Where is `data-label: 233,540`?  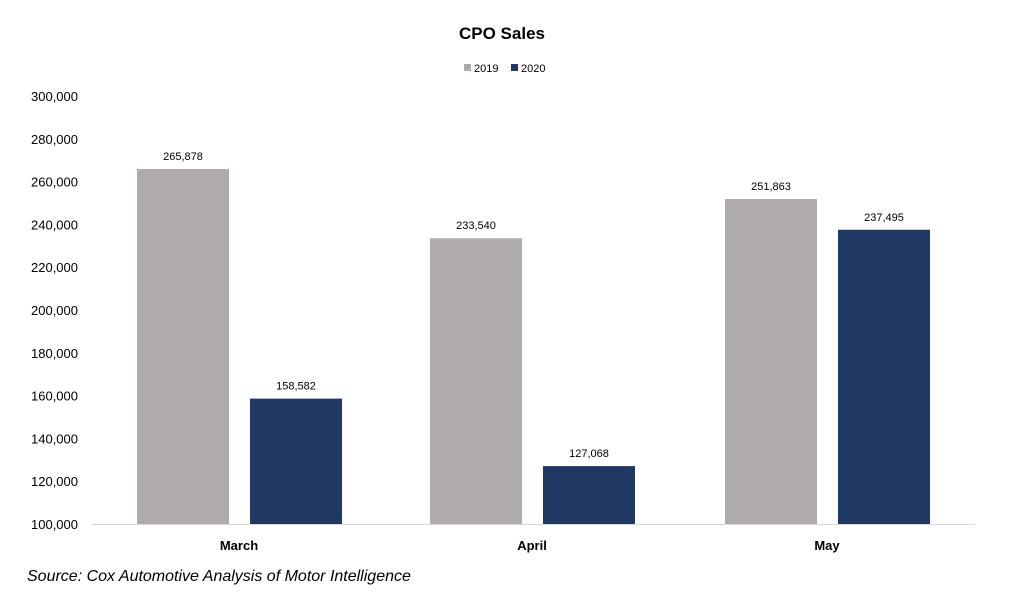
data-label: 233,540 is located at coordinates (476, 226).